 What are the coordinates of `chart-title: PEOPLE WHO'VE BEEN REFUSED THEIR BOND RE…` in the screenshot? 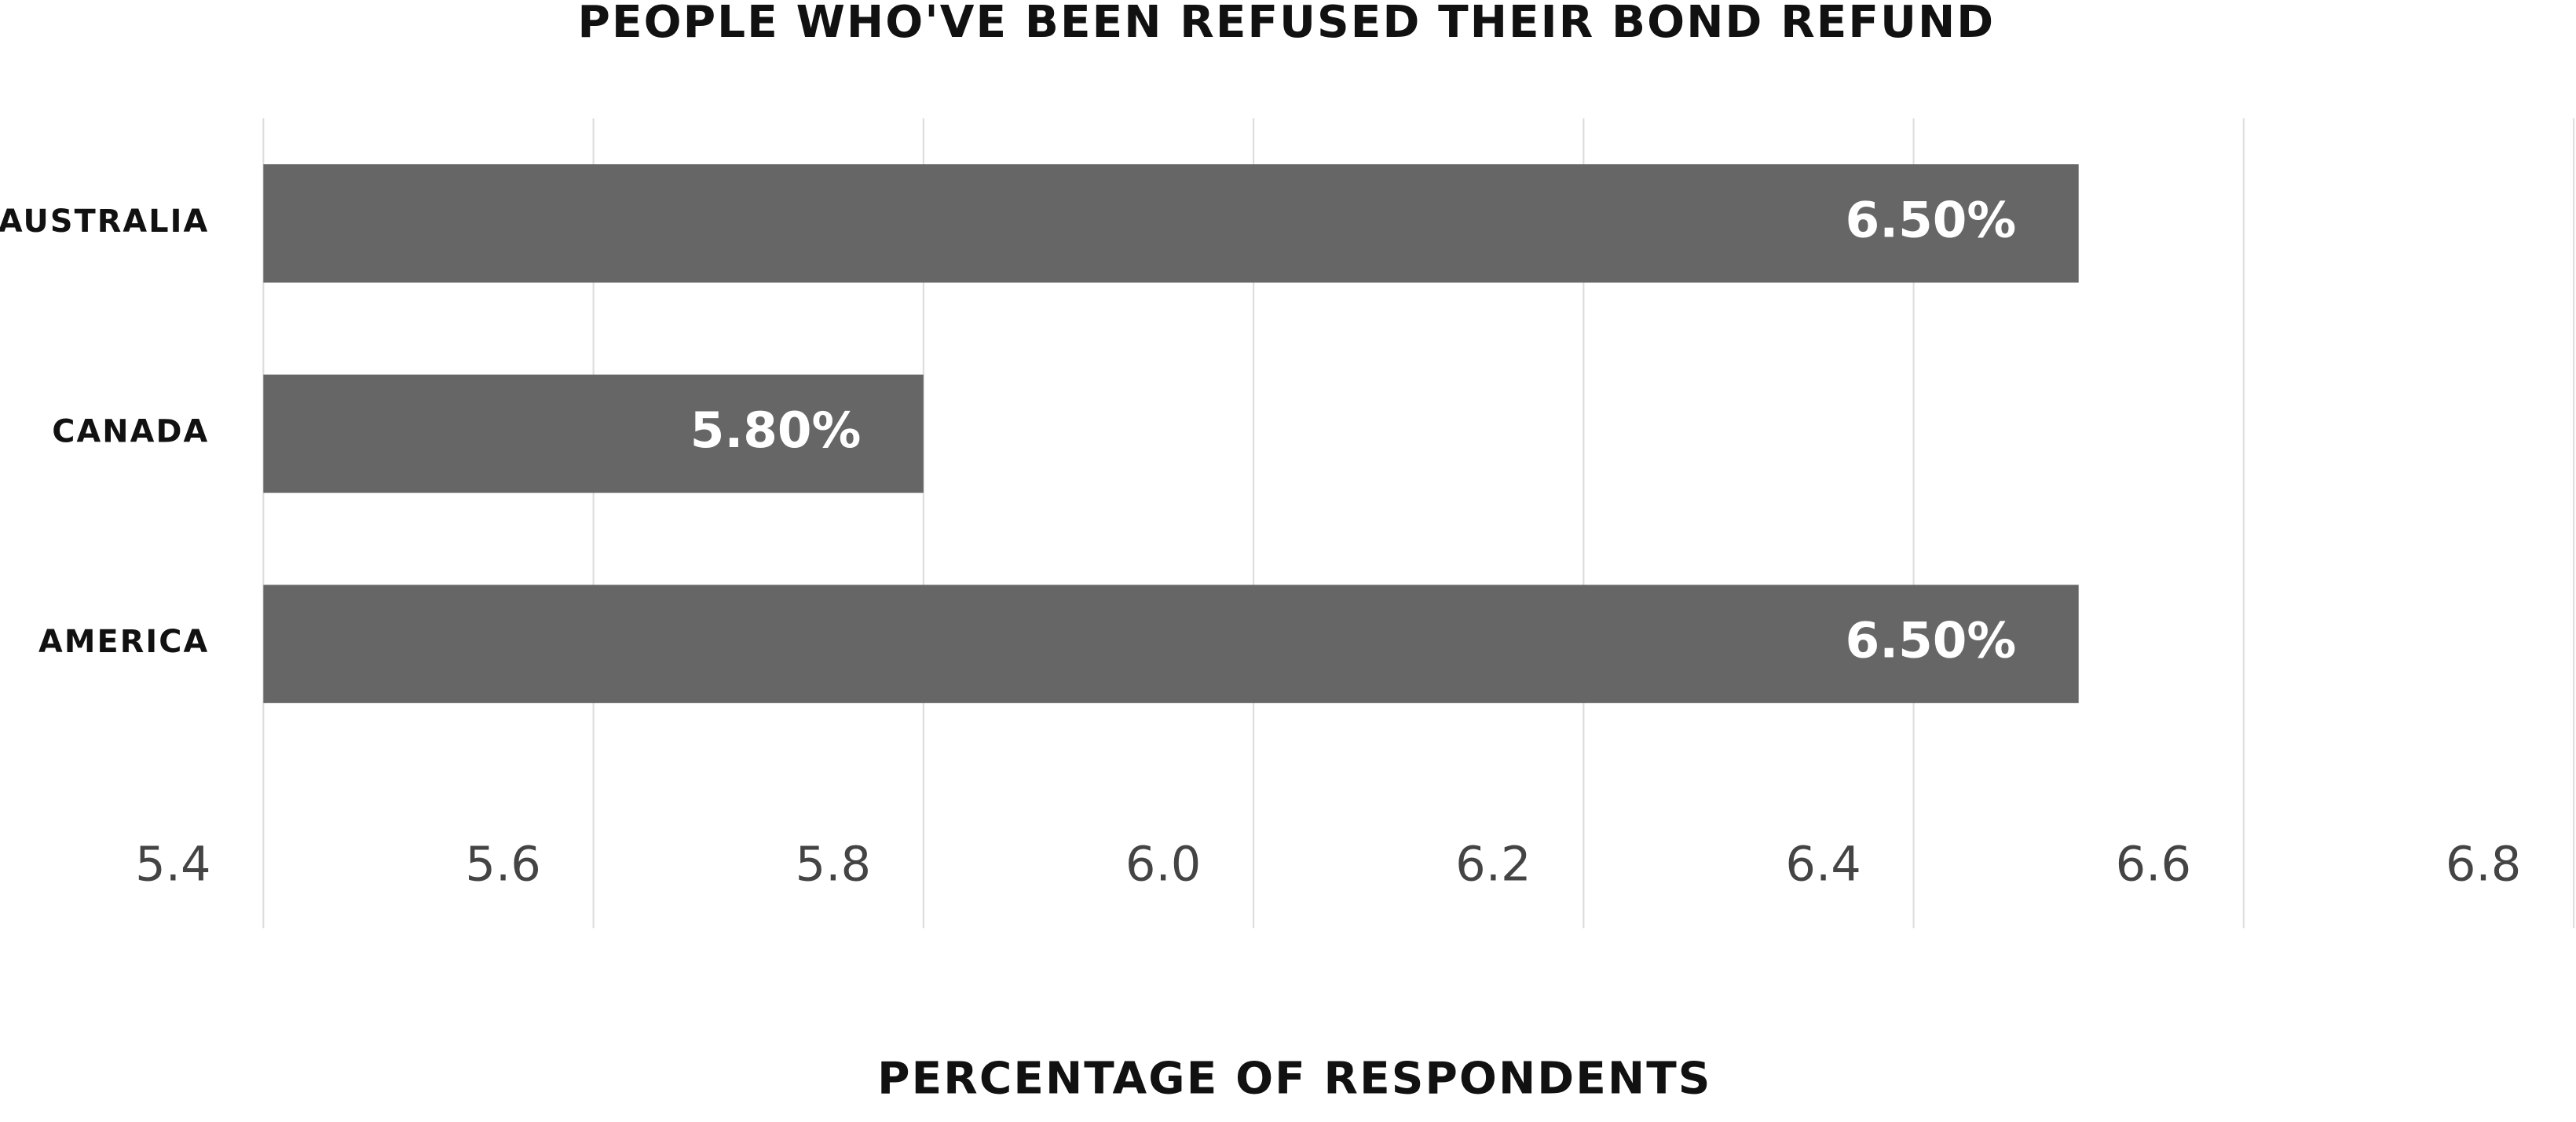 It's located at (1287, 24).